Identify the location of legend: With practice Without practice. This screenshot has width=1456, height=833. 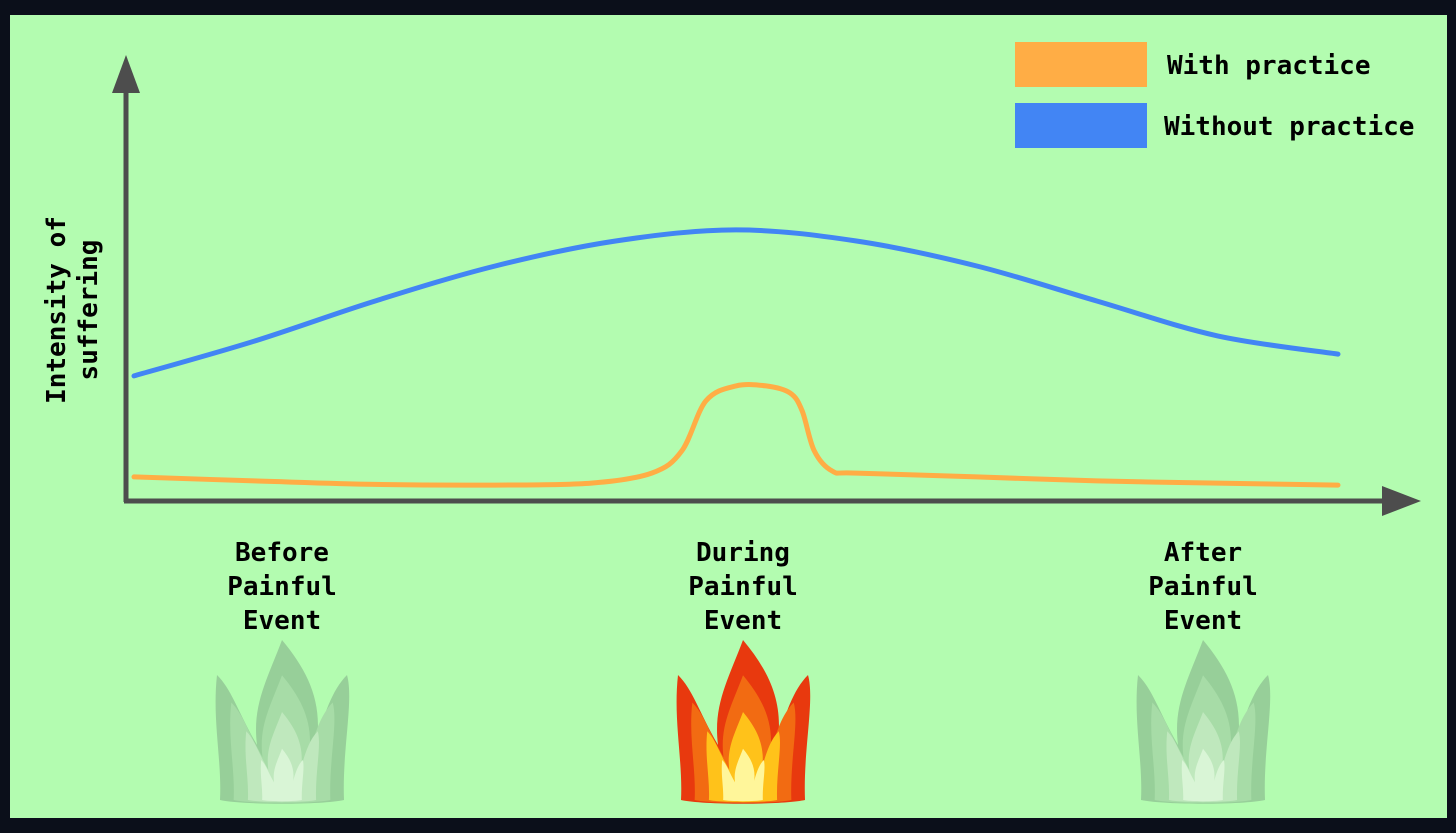
(1214, 95).